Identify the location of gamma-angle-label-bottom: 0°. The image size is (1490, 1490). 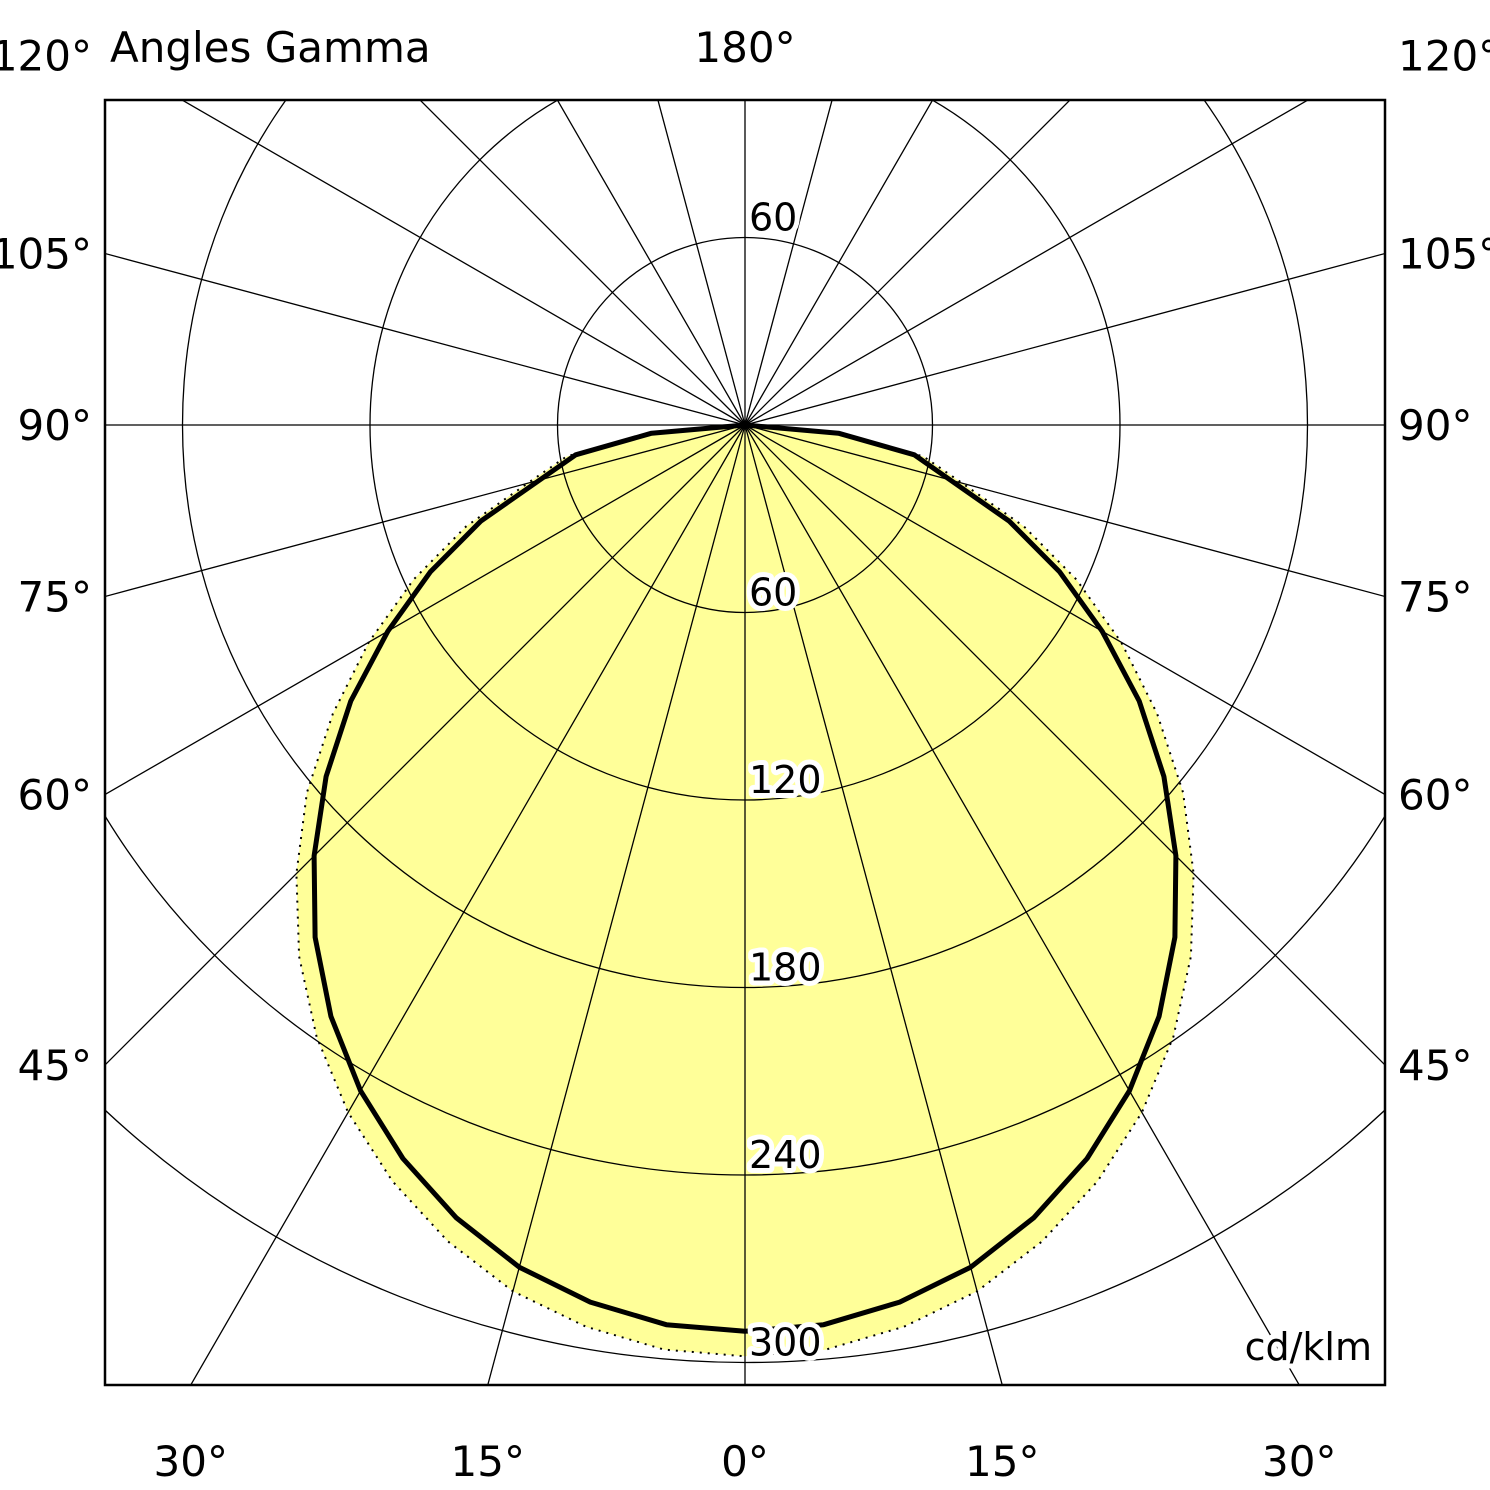
(745, 1461).